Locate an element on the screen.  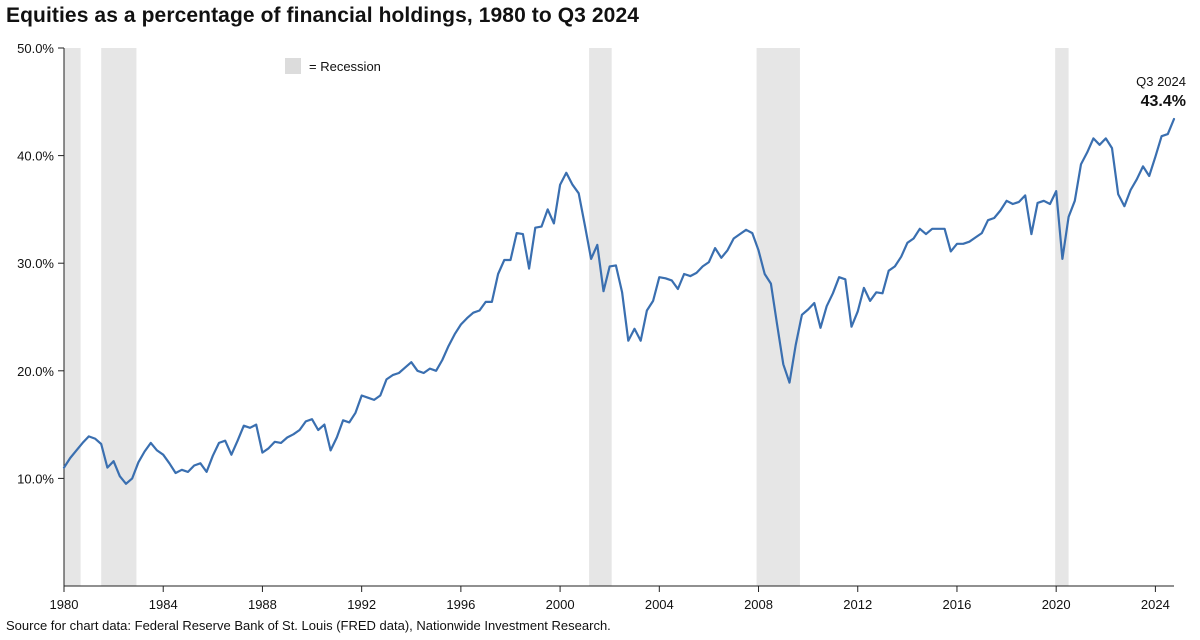
x-tick-label: 1992 is located at coordinates (361, 604).